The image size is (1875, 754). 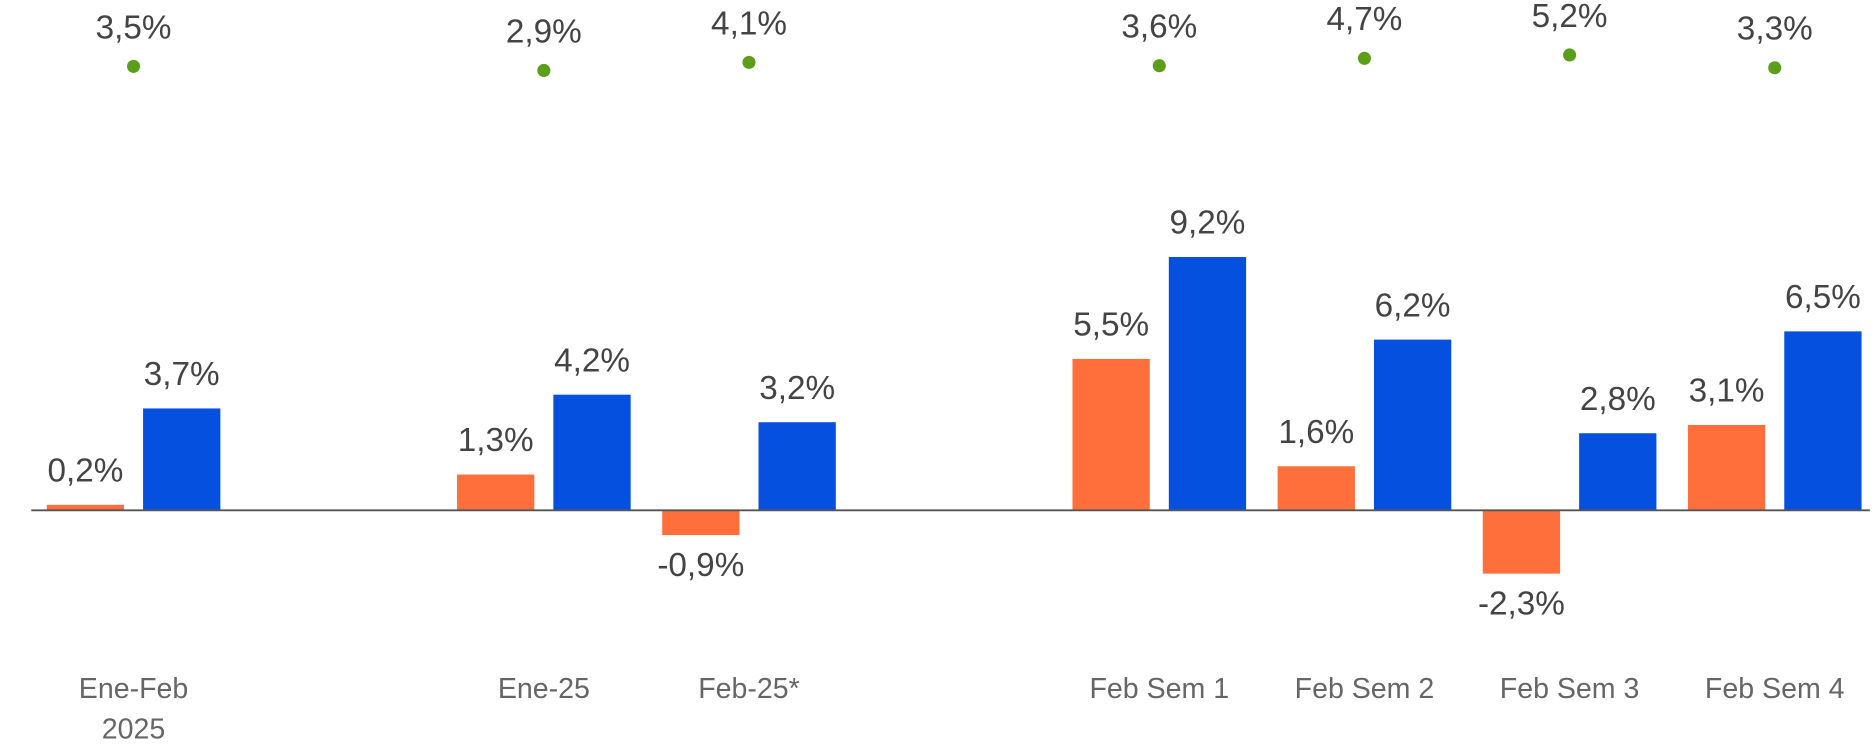 I want to click on value-label: -0,9%, so click(x=700, y=565).